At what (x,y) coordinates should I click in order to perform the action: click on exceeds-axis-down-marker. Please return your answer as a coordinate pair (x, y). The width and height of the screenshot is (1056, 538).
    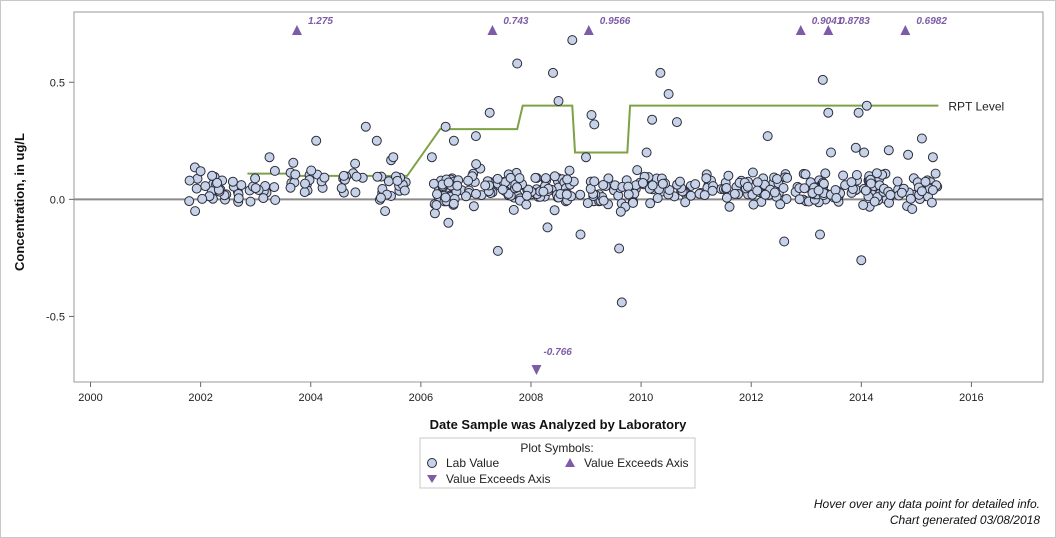
    Looking at the image, I should click on (536, 370).